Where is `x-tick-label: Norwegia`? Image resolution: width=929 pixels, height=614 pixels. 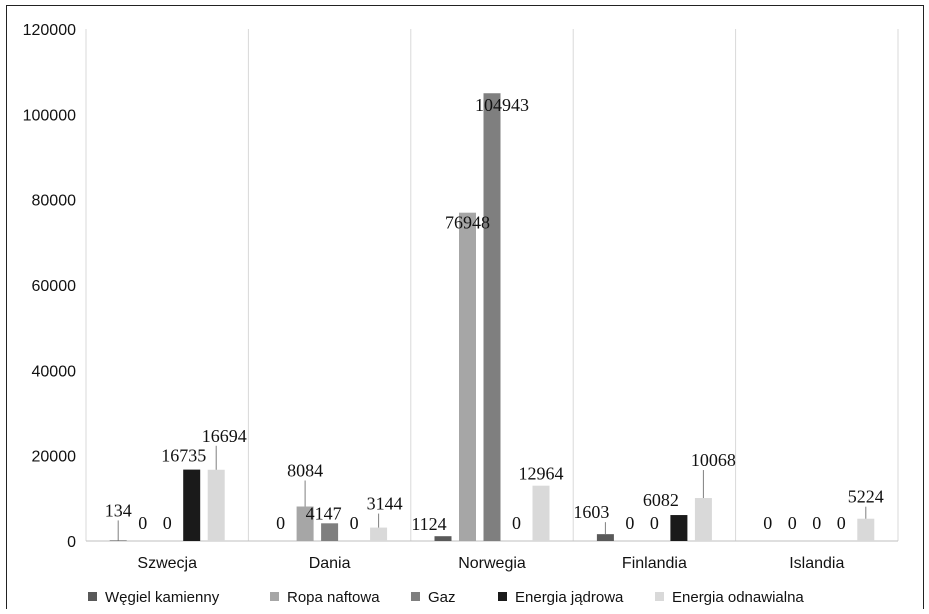
x-tick-label: Norwegia is located at coordinates (492, 563).